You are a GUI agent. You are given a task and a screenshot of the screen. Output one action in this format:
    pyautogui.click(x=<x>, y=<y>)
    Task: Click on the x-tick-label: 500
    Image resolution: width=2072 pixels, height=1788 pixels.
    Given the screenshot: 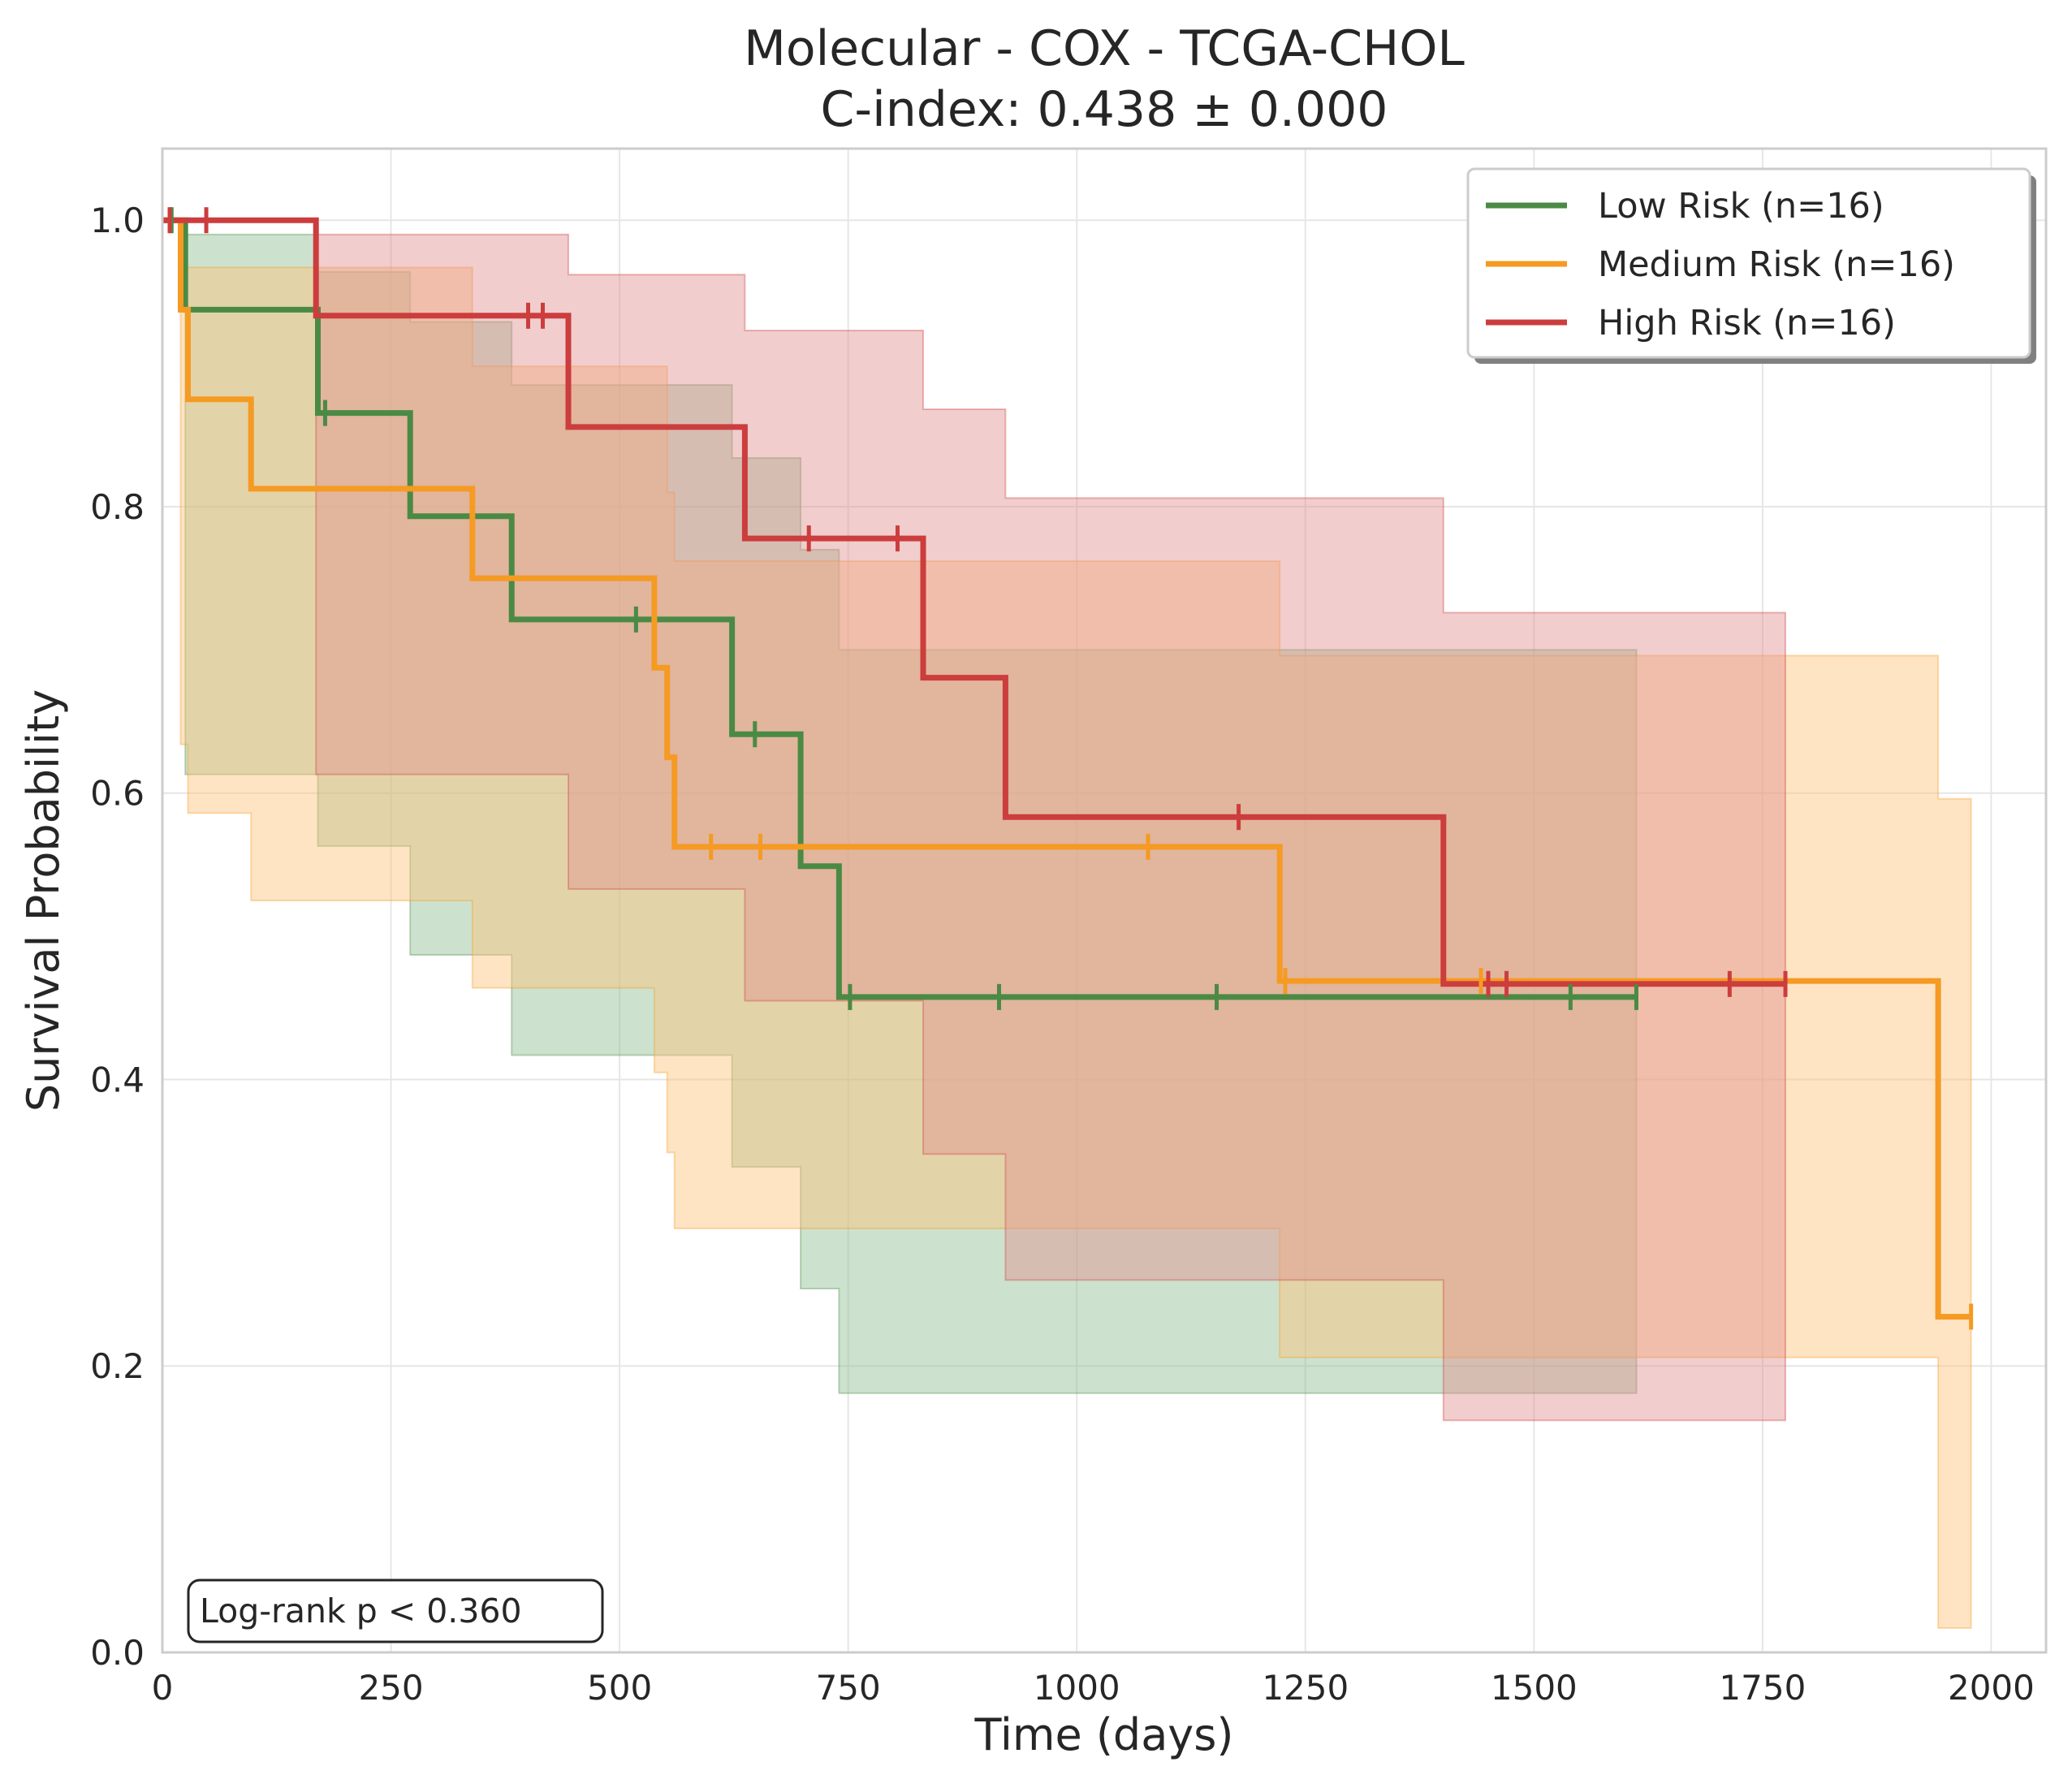 What is the action you would take?
    pyautogui.click(x=619, y=1688)
    